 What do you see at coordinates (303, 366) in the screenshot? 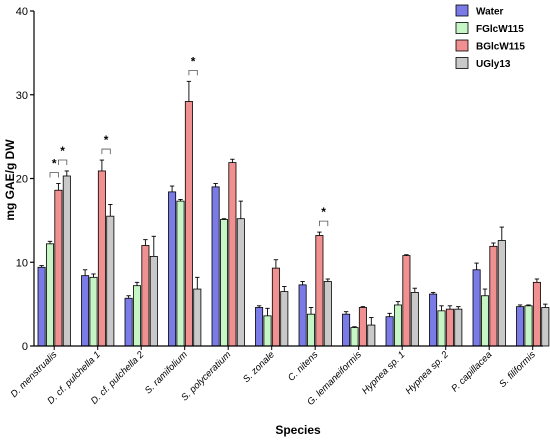
I see `category-label: C. nitens` at bounding box center [303, 366].